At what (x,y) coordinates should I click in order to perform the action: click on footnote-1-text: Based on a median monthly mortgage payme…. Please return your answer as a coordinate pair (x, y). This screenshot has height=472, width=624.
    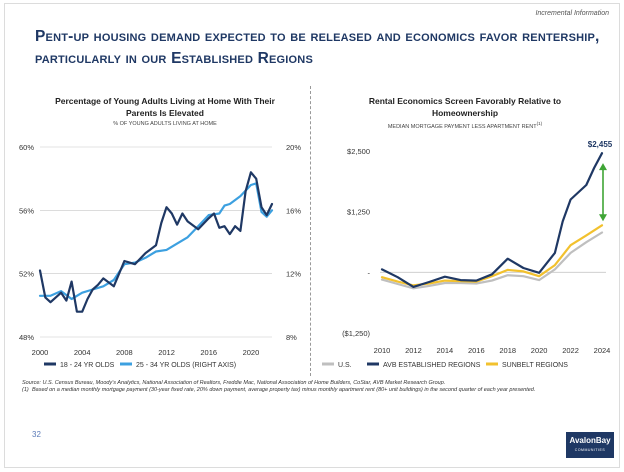
    Looking at the image, I should click on (284, 390).